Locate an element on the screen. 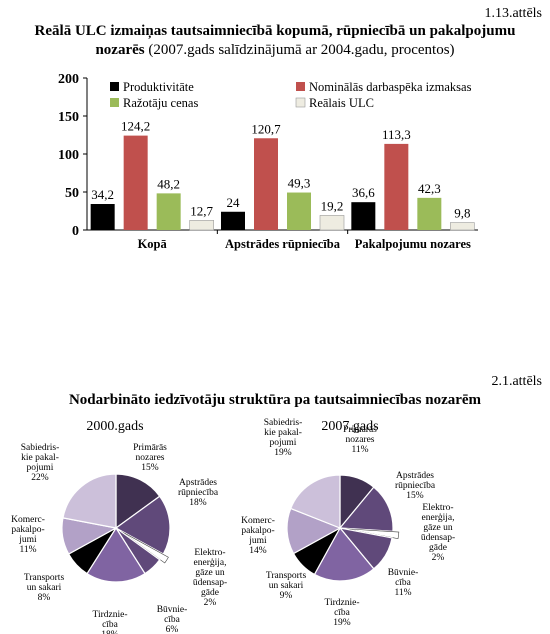 The image size is (550, 634). legend-label: Nominālās darbaspēka izmaksas is located at coordinates (390, 87).